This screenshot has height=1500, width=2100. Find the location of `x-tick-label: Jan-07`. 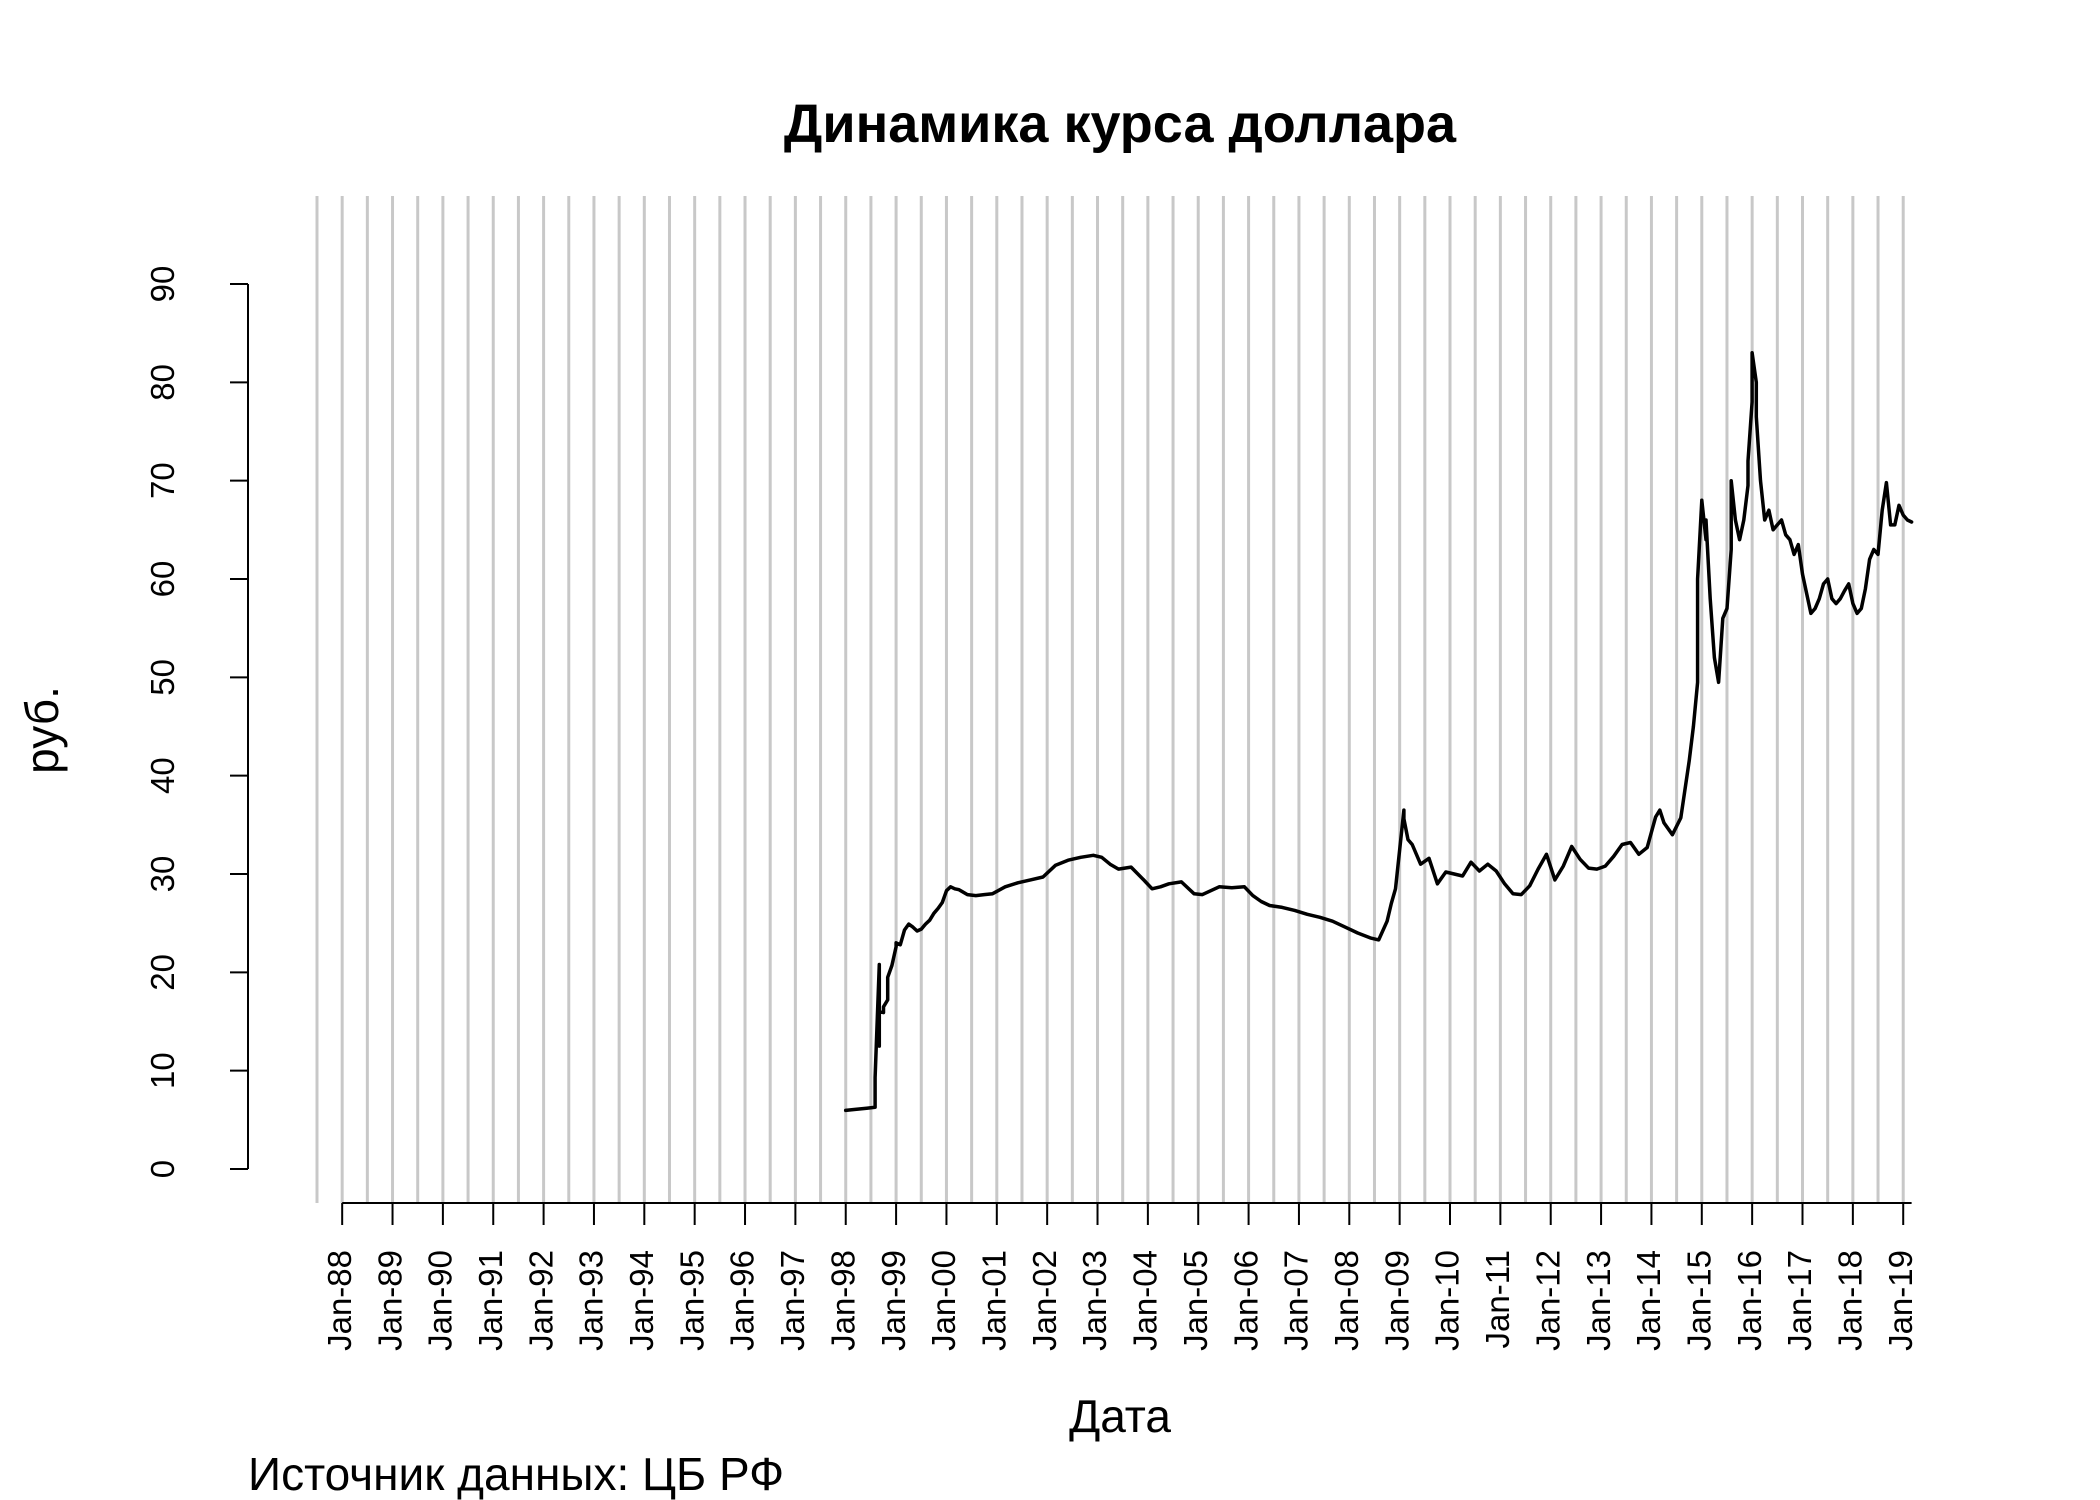

x-tick-label: Jan-07 is located at coordinates (1296, 1300).